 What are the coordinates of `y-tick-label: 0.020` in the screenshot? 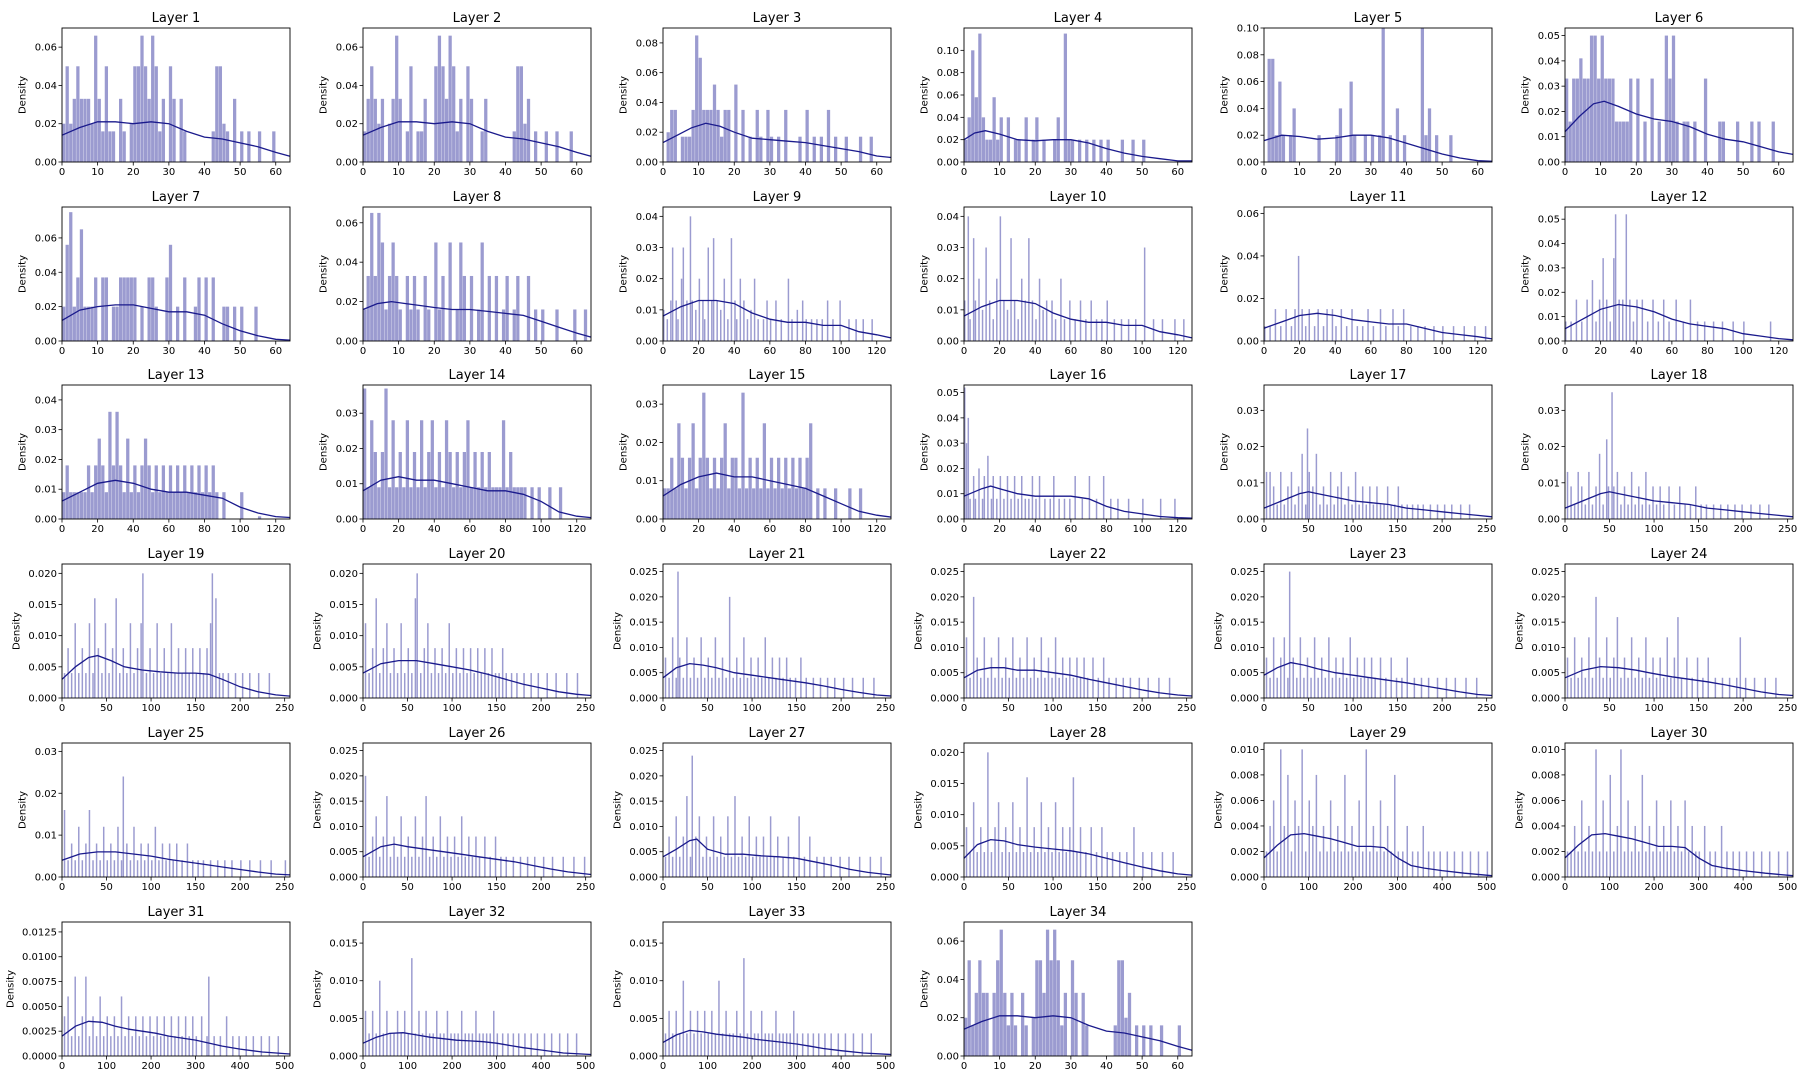 It's located at (343, 574).